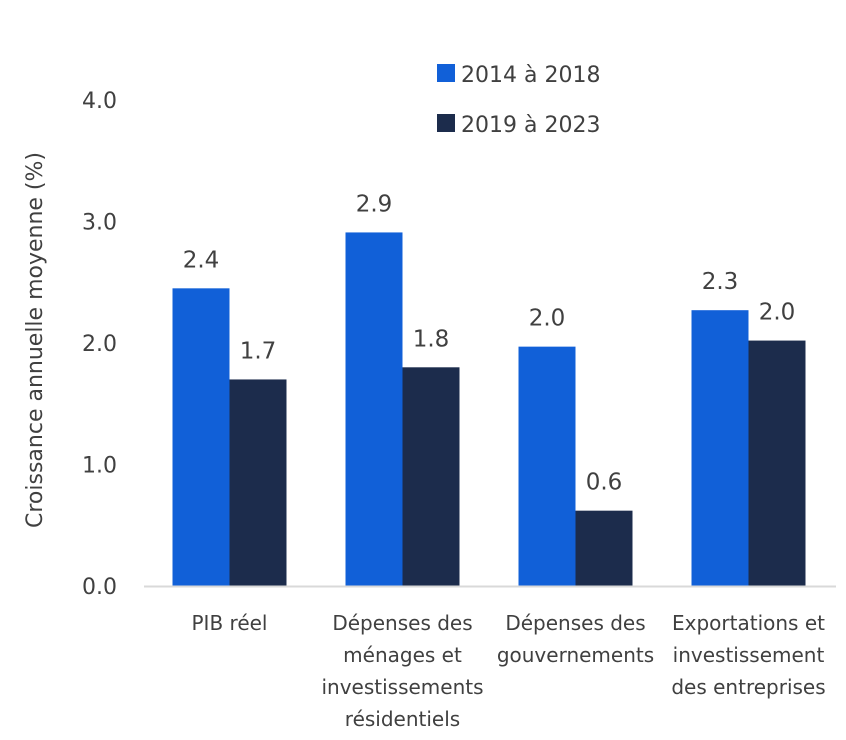 Image resolution: width=846 pixels, height=740 pixels. I want to click on category-label: ménages et, so click(402, 655).